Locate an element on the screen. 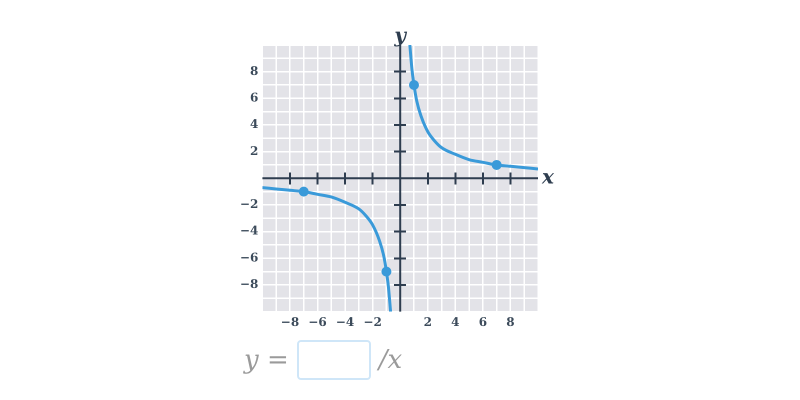  y-axis-title: y is located at coordinates (400, 35).